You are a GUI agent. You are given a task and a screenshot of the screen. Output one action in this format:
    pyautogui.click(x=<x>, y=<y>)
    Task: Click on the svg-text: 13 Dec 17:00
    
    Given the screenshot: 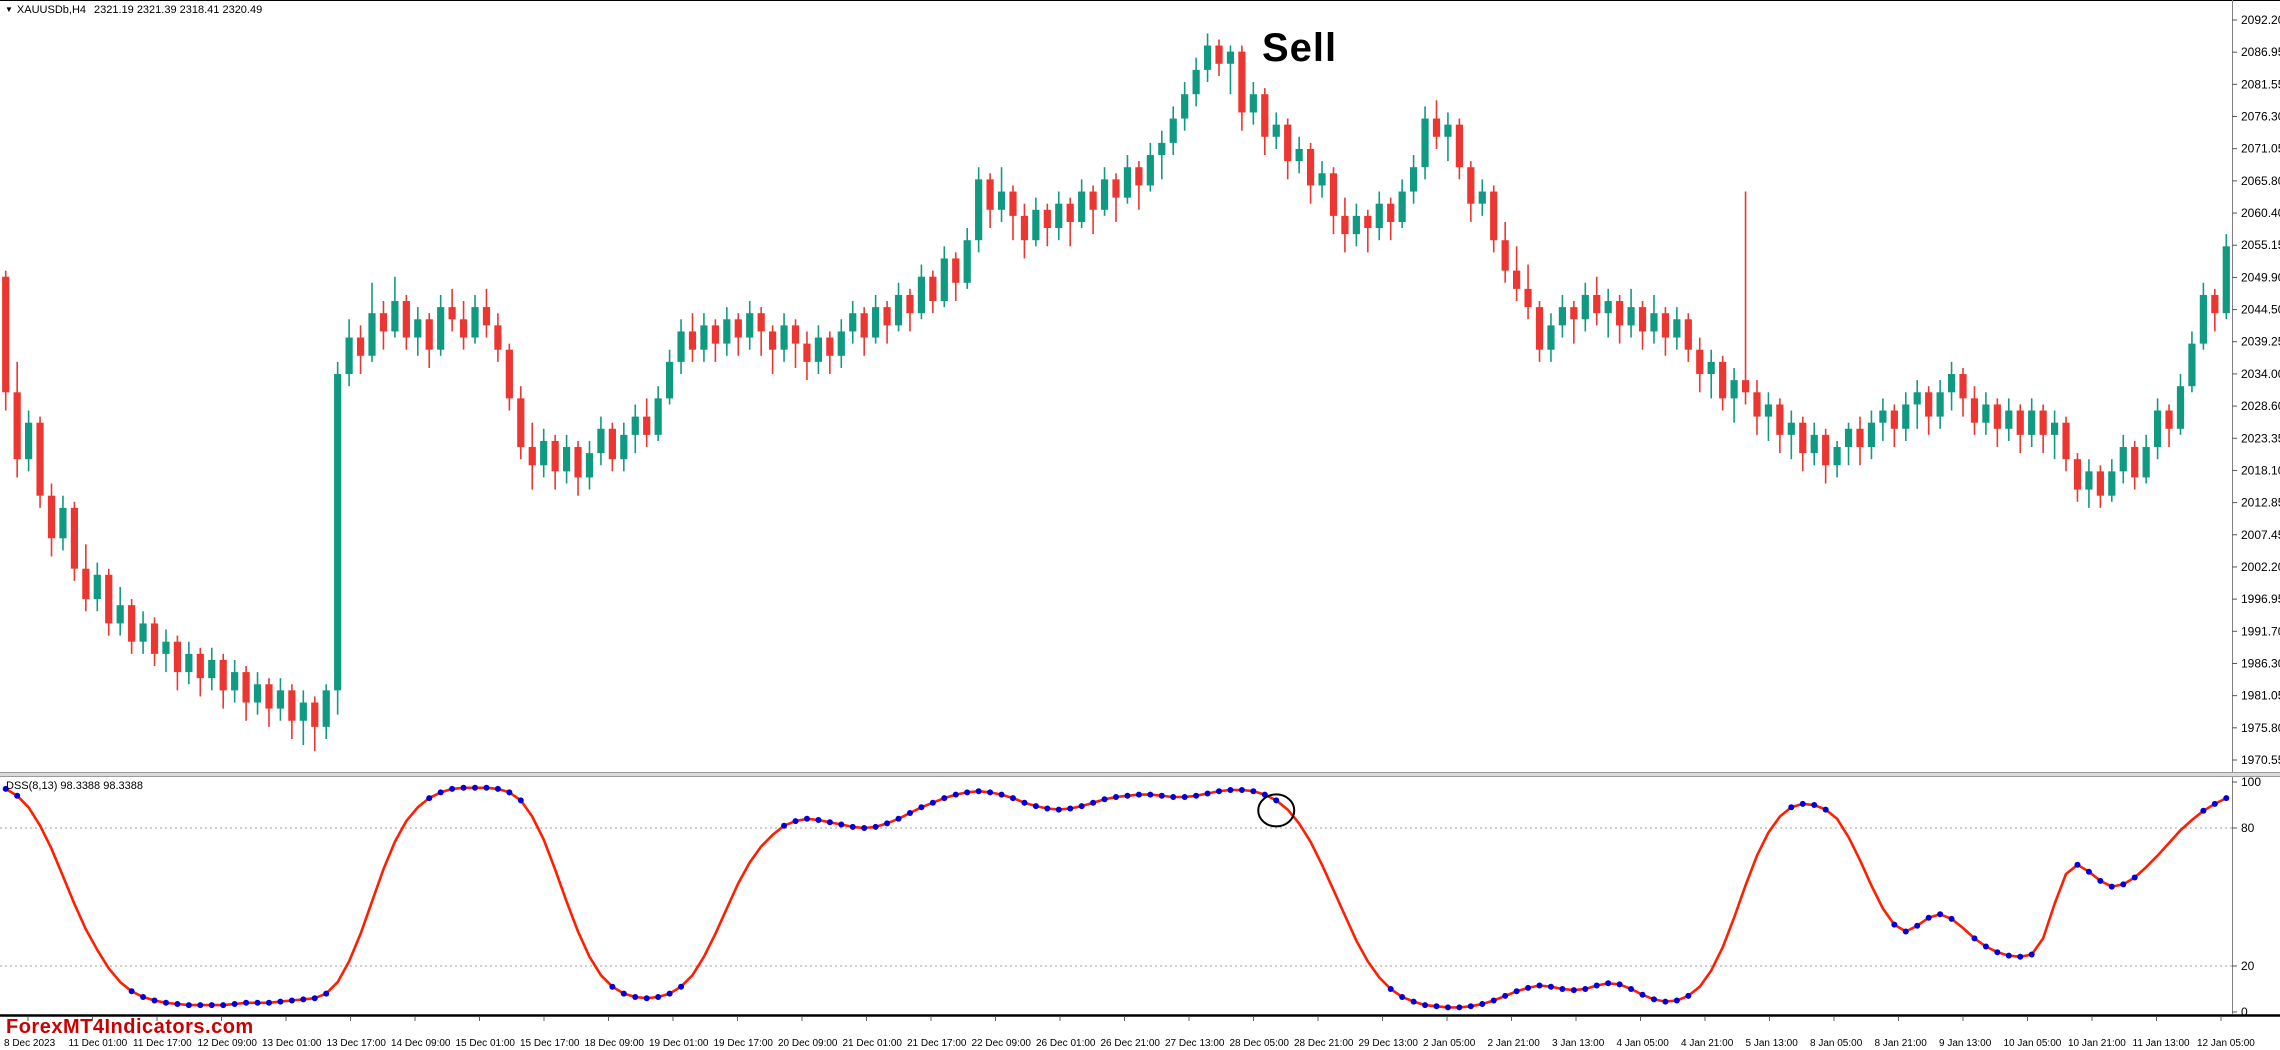 What is the action you would take?
    pyautogui.click(x=357, y=1043)
    